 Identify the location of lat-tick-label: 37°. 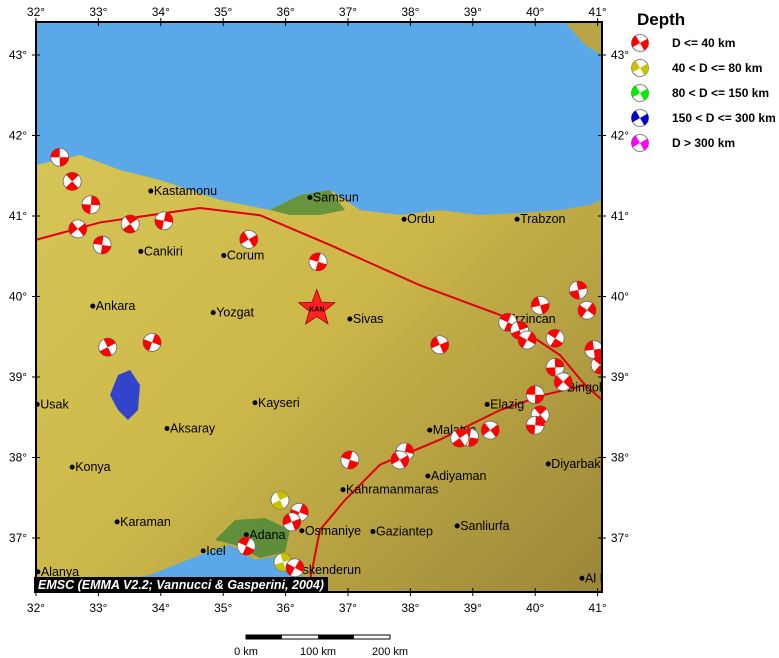
(620, 538).